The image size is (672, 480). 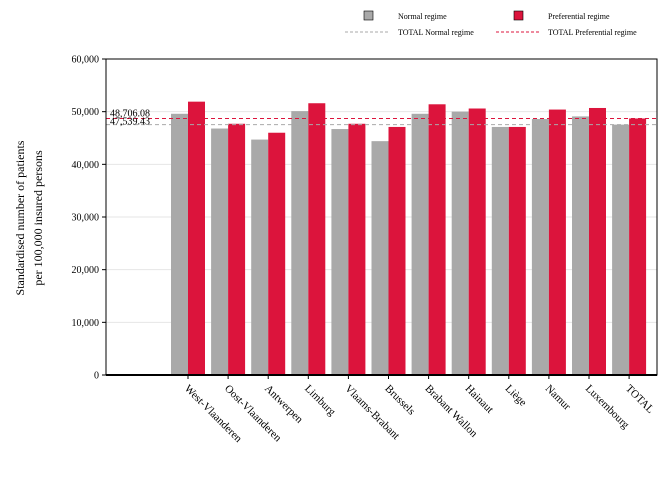 I want to click on y-tick-label: 60,000, so click(x=86, y=60).